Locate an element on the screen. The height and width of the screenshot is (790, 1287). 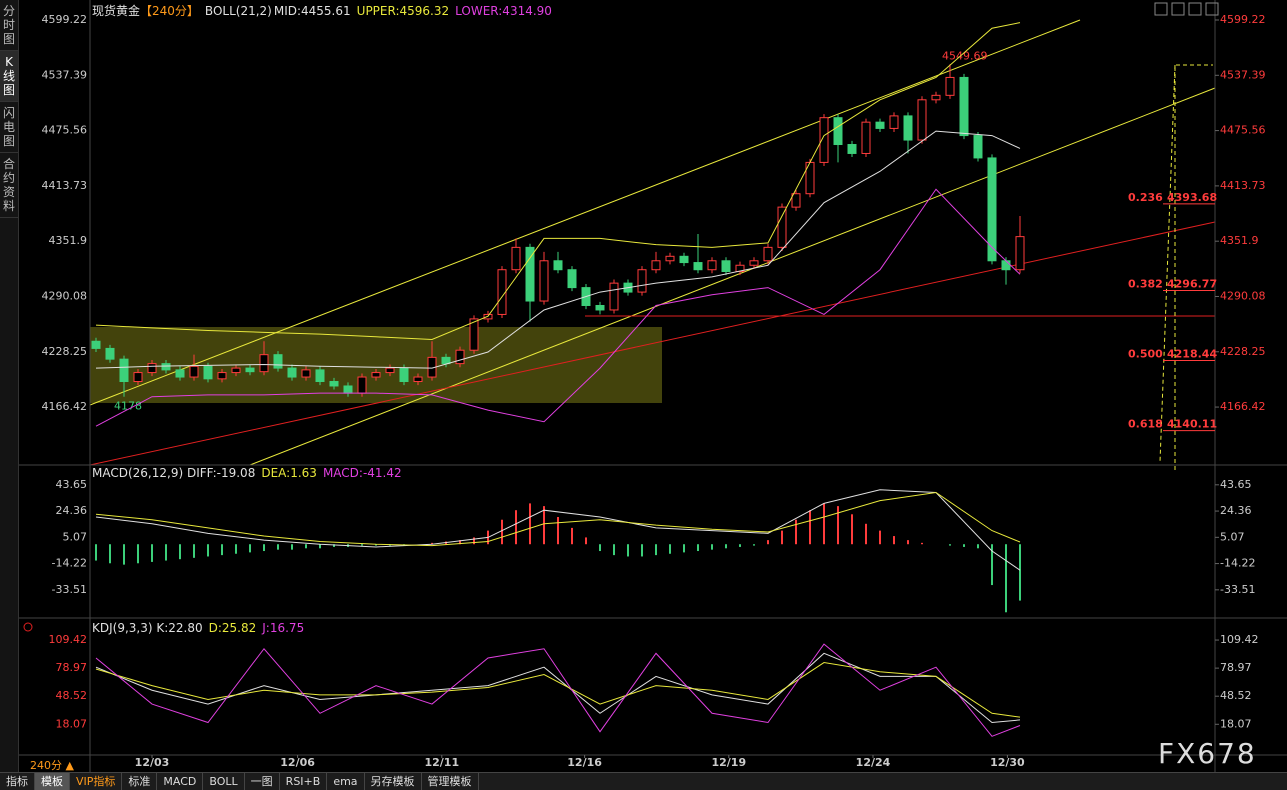
low-label: 4178 is located at coordinates (128, 406).